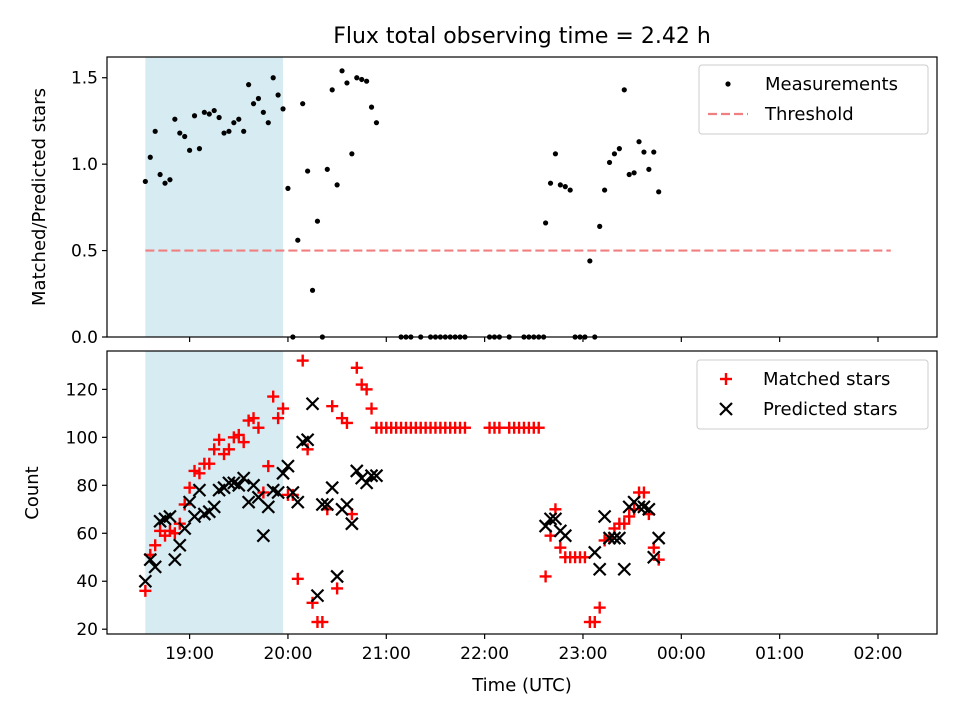  Describe the element at coordinates (831, 84) in the screenshot. I see `legend-measurements-label: Measurements` at that location.